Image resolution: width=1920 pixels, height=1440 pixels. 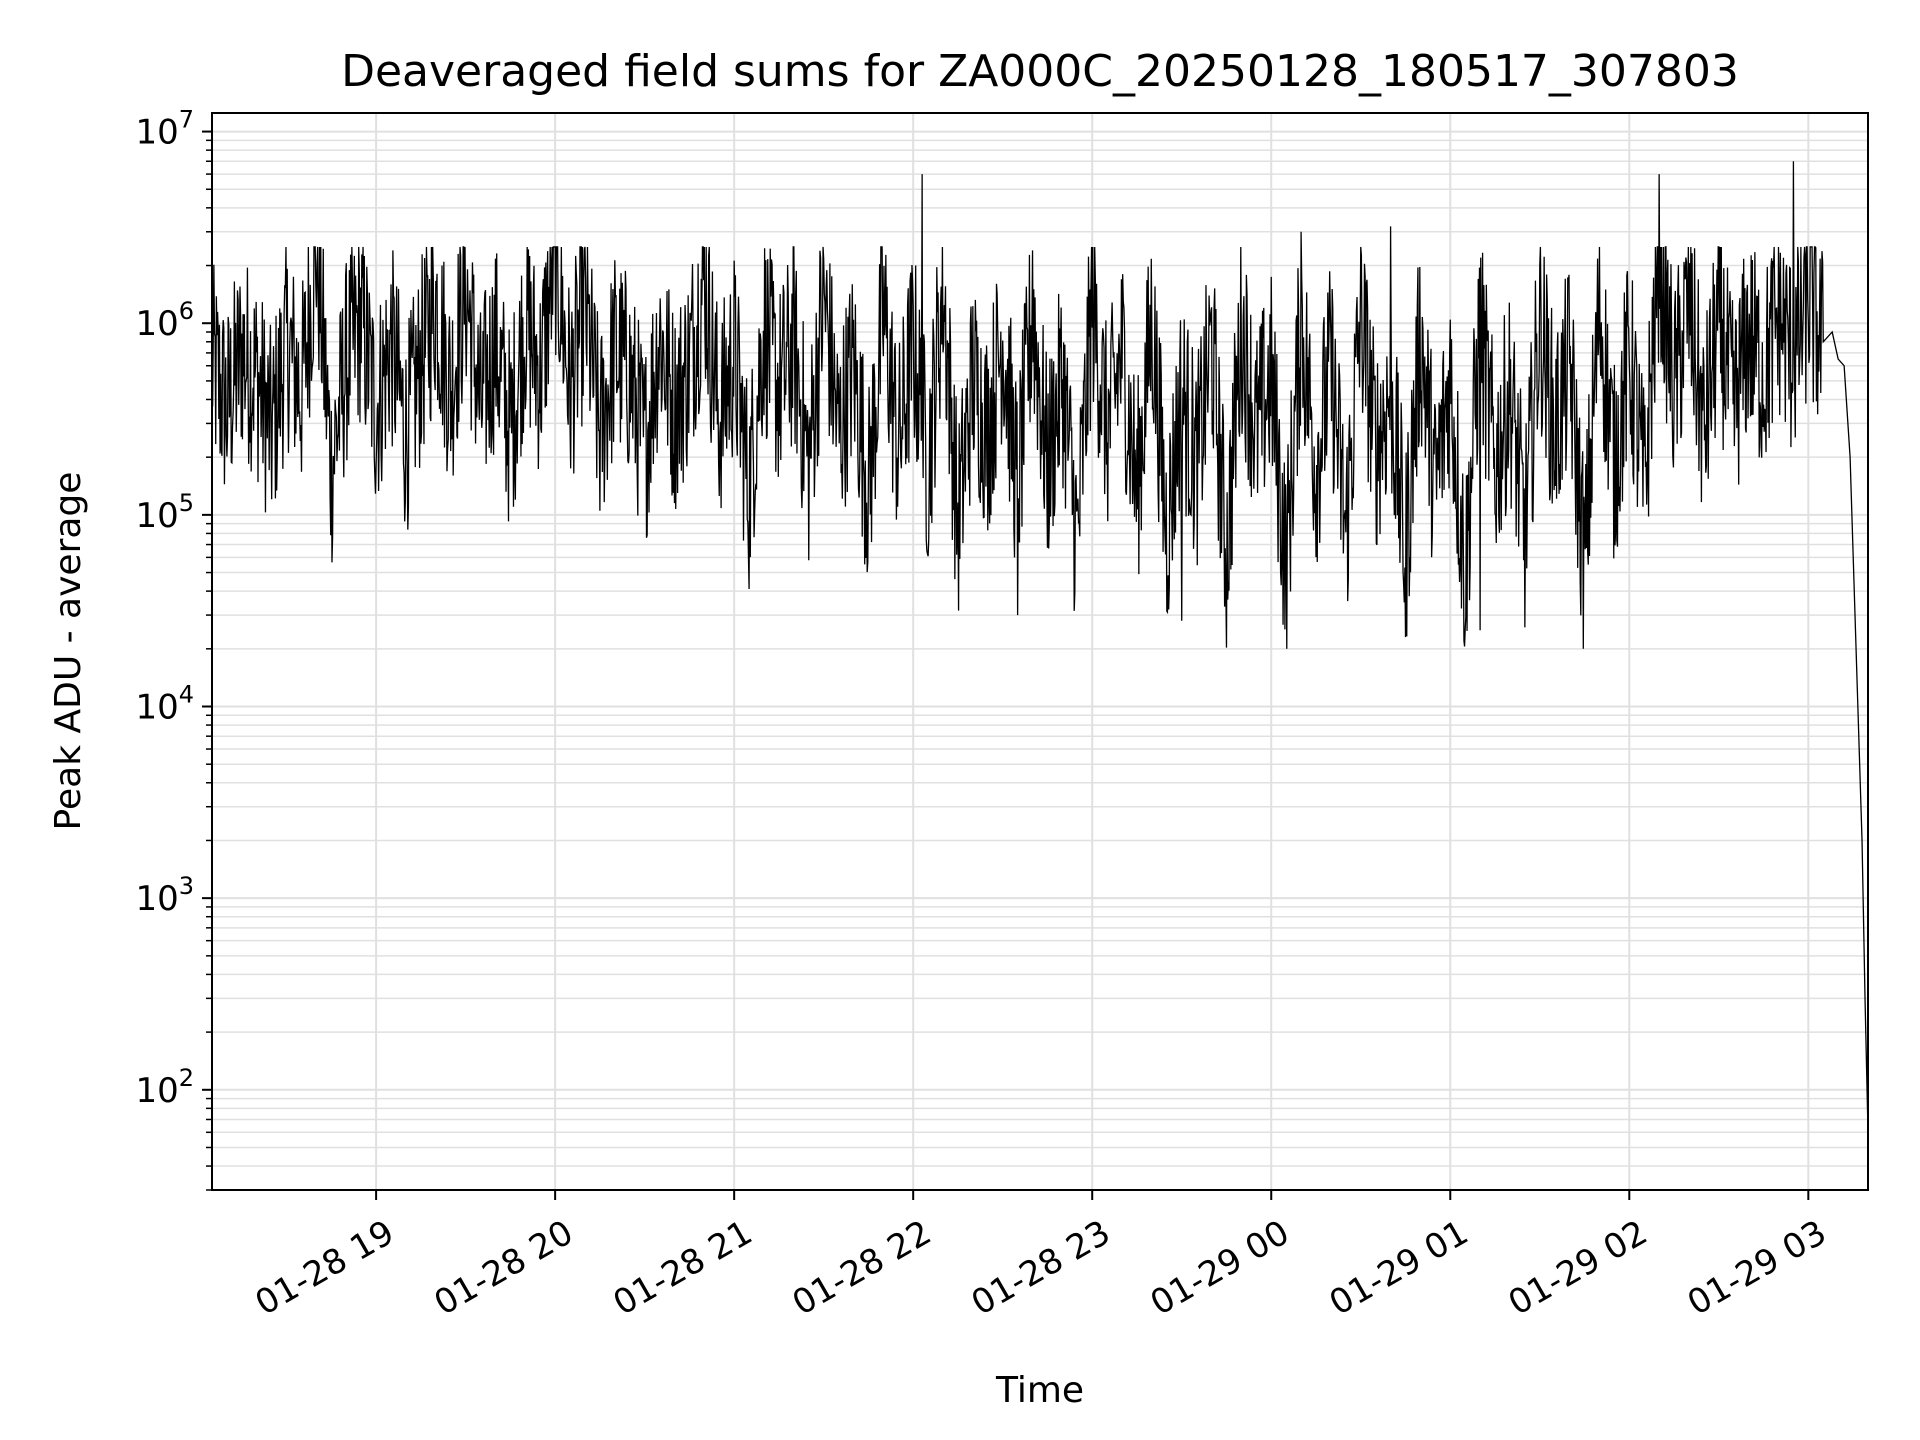 What do you see at coordinates (164, 129) in the screenshot?
I see `y-tick-label: 10⁷` at bounding box center [164, 129].